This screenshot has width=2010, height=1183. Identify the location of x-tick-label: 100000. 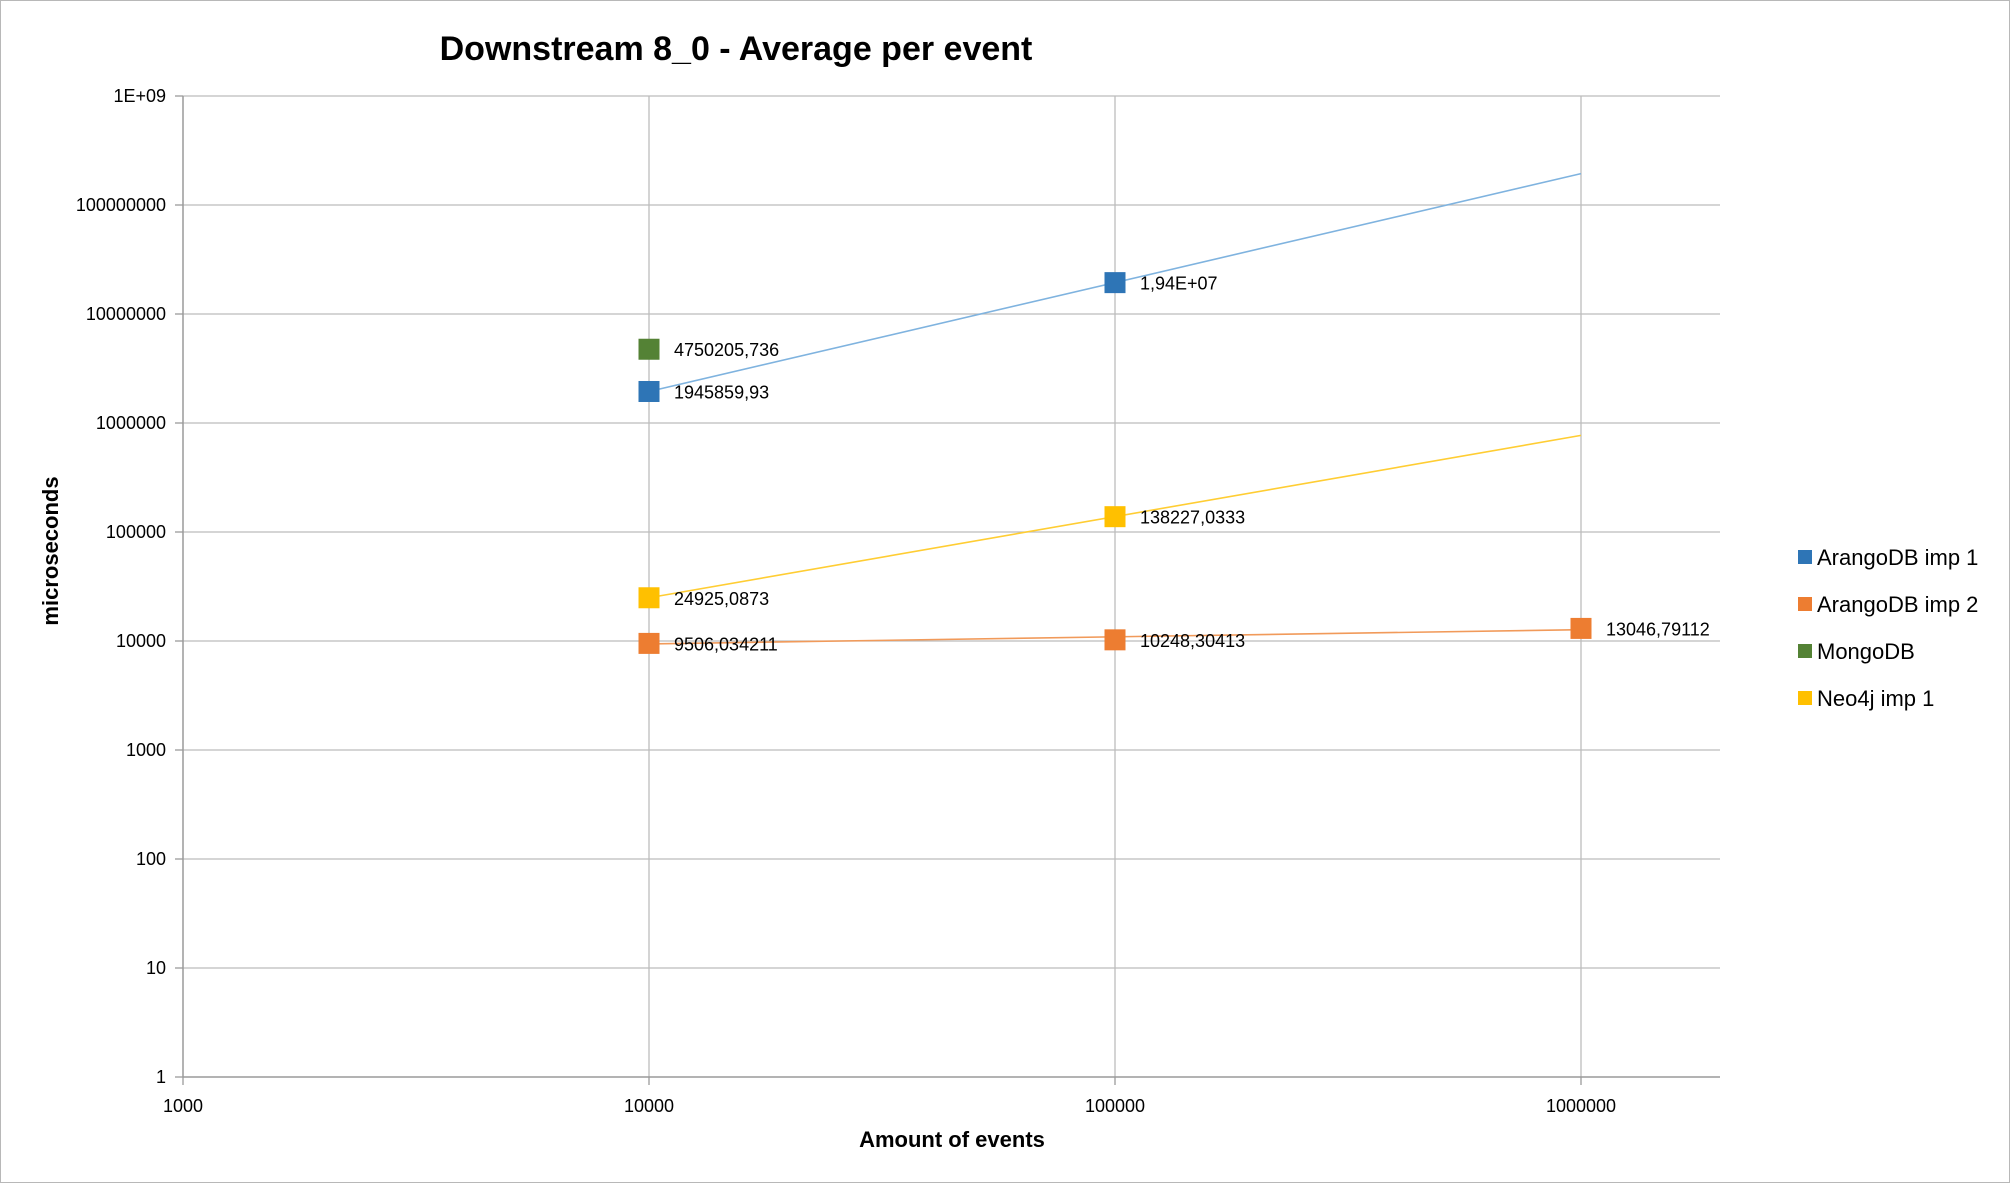
(1115, 1106).